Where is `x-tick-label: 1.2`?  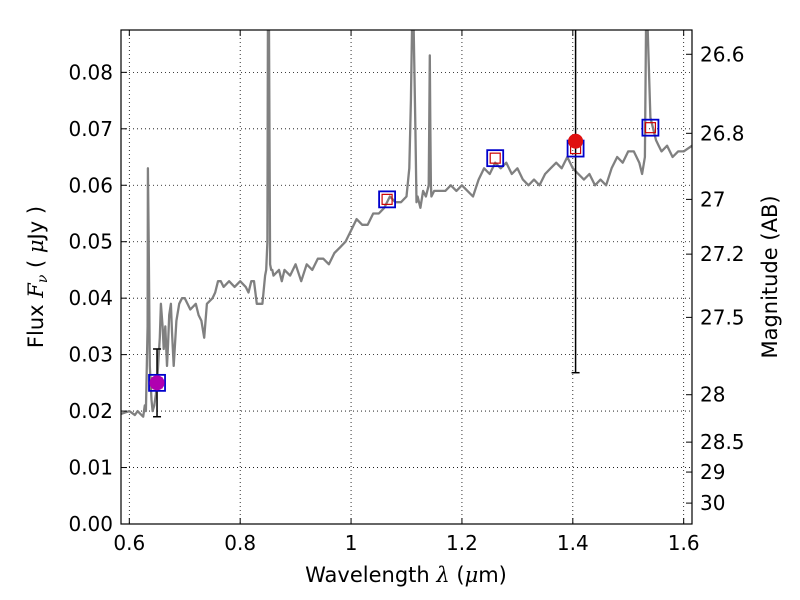 x-tick-label: 1.2 is located at coordinates (462, 543).